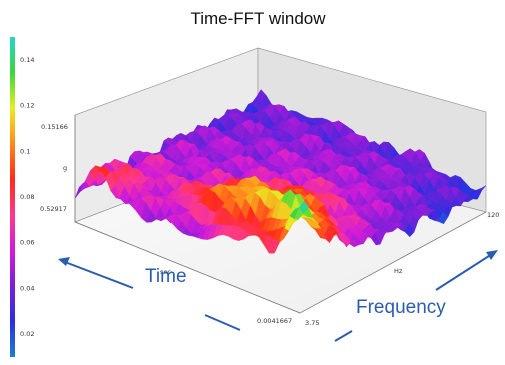 The image size is (505, 365). I want to click on y-tick-label-start: 0.52917, so click(53, 209).